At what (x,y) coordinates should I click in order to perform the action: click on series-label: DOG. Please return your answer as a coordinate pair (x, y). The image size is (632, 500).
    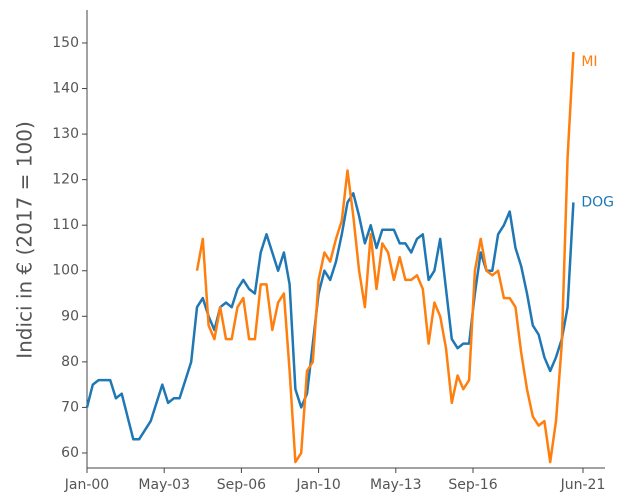
    Looking at the image, I should click on (597, 202).